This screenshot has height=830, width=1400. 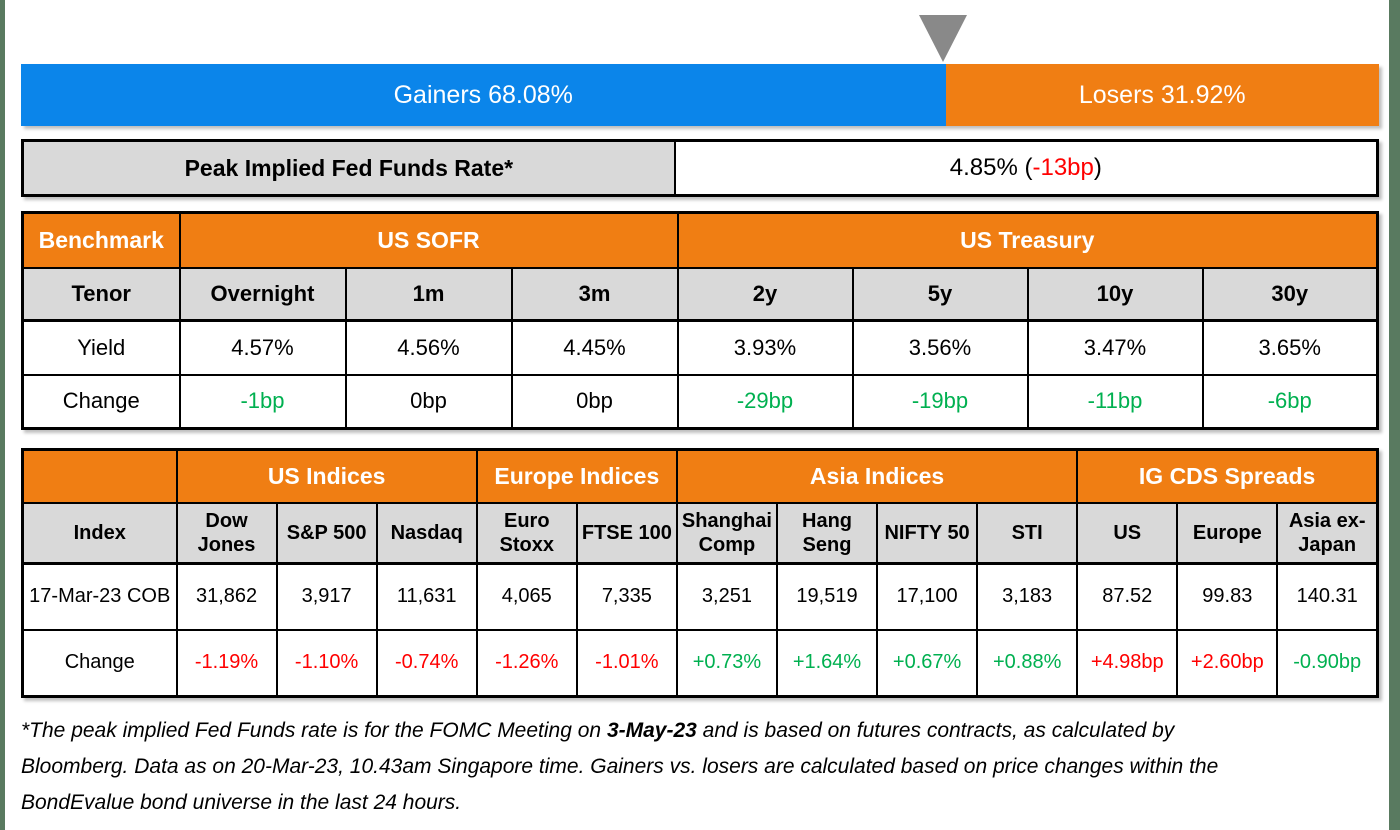 What do you see at coordinates (827, 663) in the screenshot?
I see `change-hang-seng: +1.64%` at bounding box center [827, 663].